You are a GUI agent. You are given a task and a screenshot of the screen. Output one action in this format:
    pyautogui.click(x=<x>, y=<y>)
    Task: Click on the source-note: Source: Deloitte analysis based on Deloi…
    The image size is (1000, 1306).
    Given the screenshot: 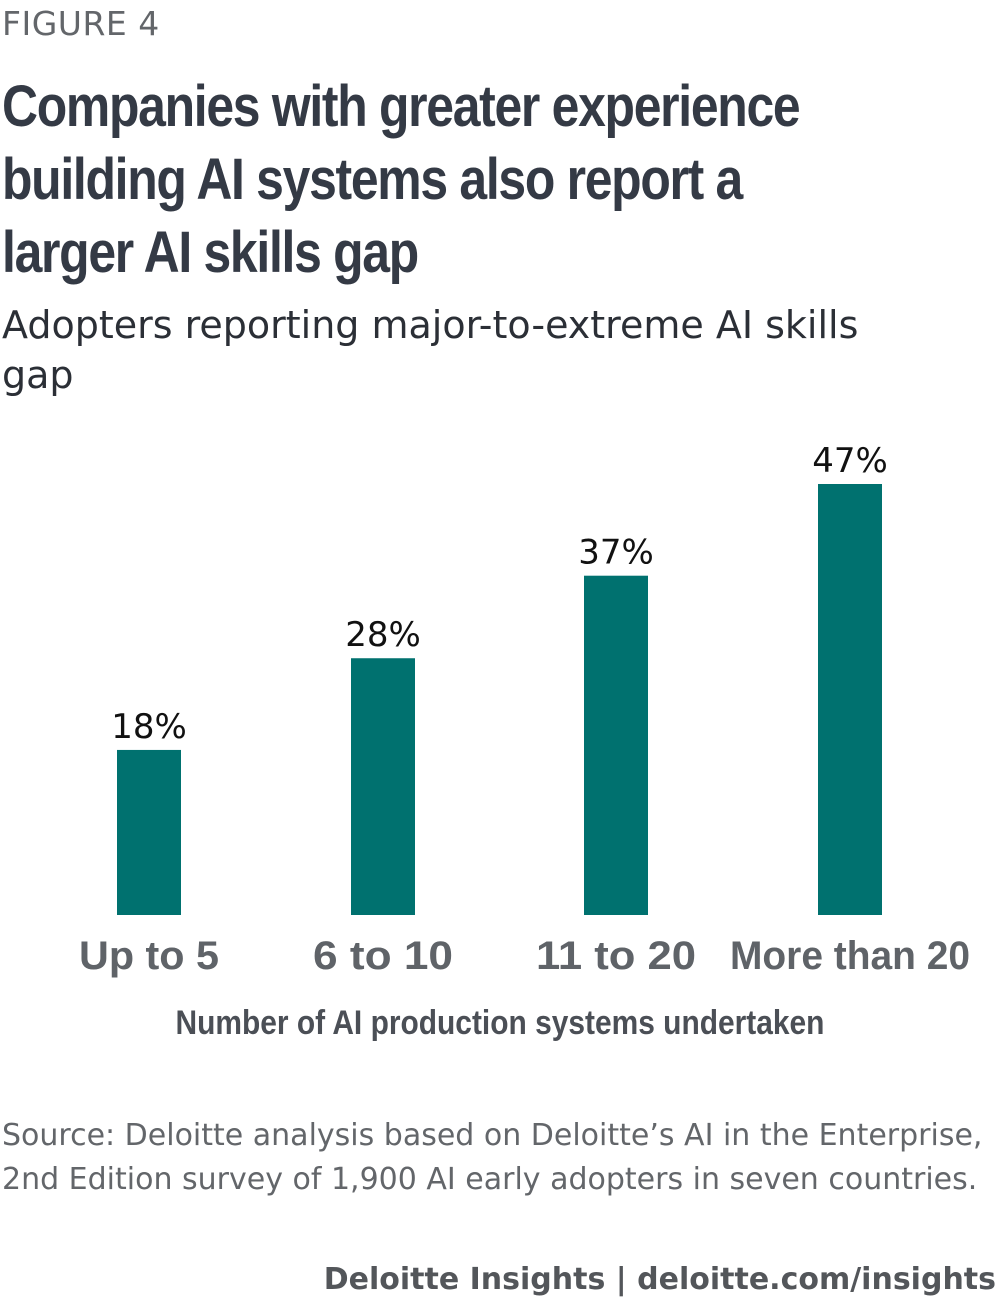 What is the action you would take?
    pyautogui.click(x=492, y=1157)
    